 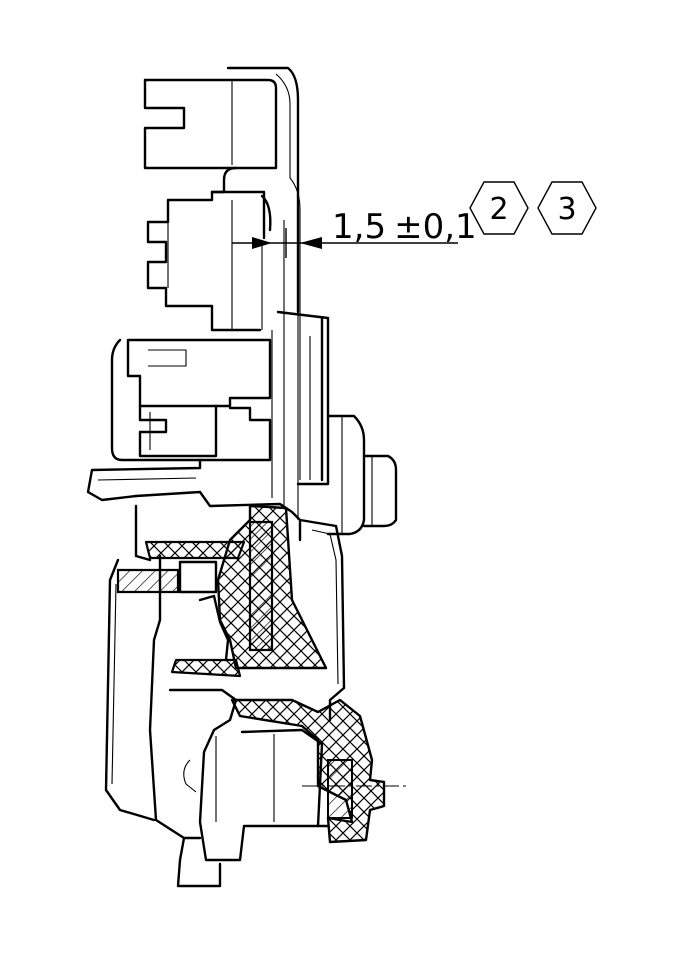 I want to click on carrier-plate, so click(x=278, y=293).